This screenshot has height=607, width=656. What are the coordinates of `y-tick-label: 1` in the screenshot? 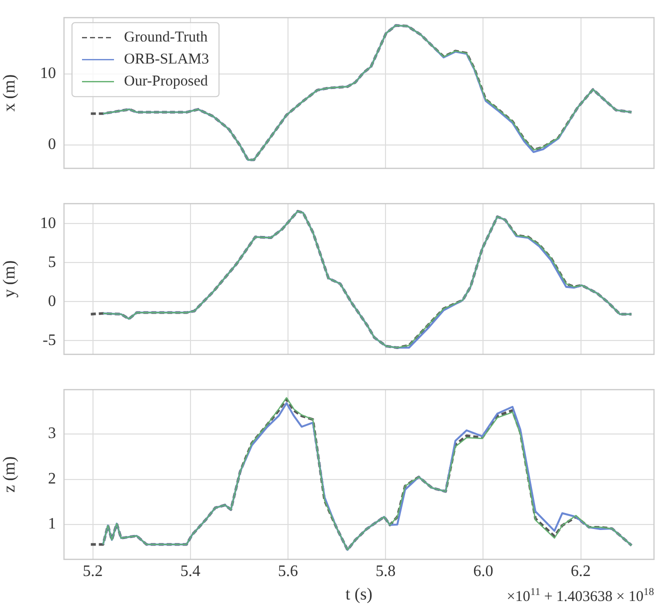 It's located at (52, 524).